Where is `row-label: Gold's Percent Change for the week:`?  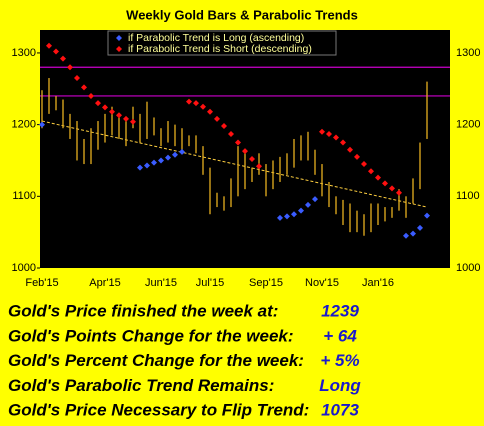
row-label: Gold's Percent Change for the week: is located at coordinates (156, 360).